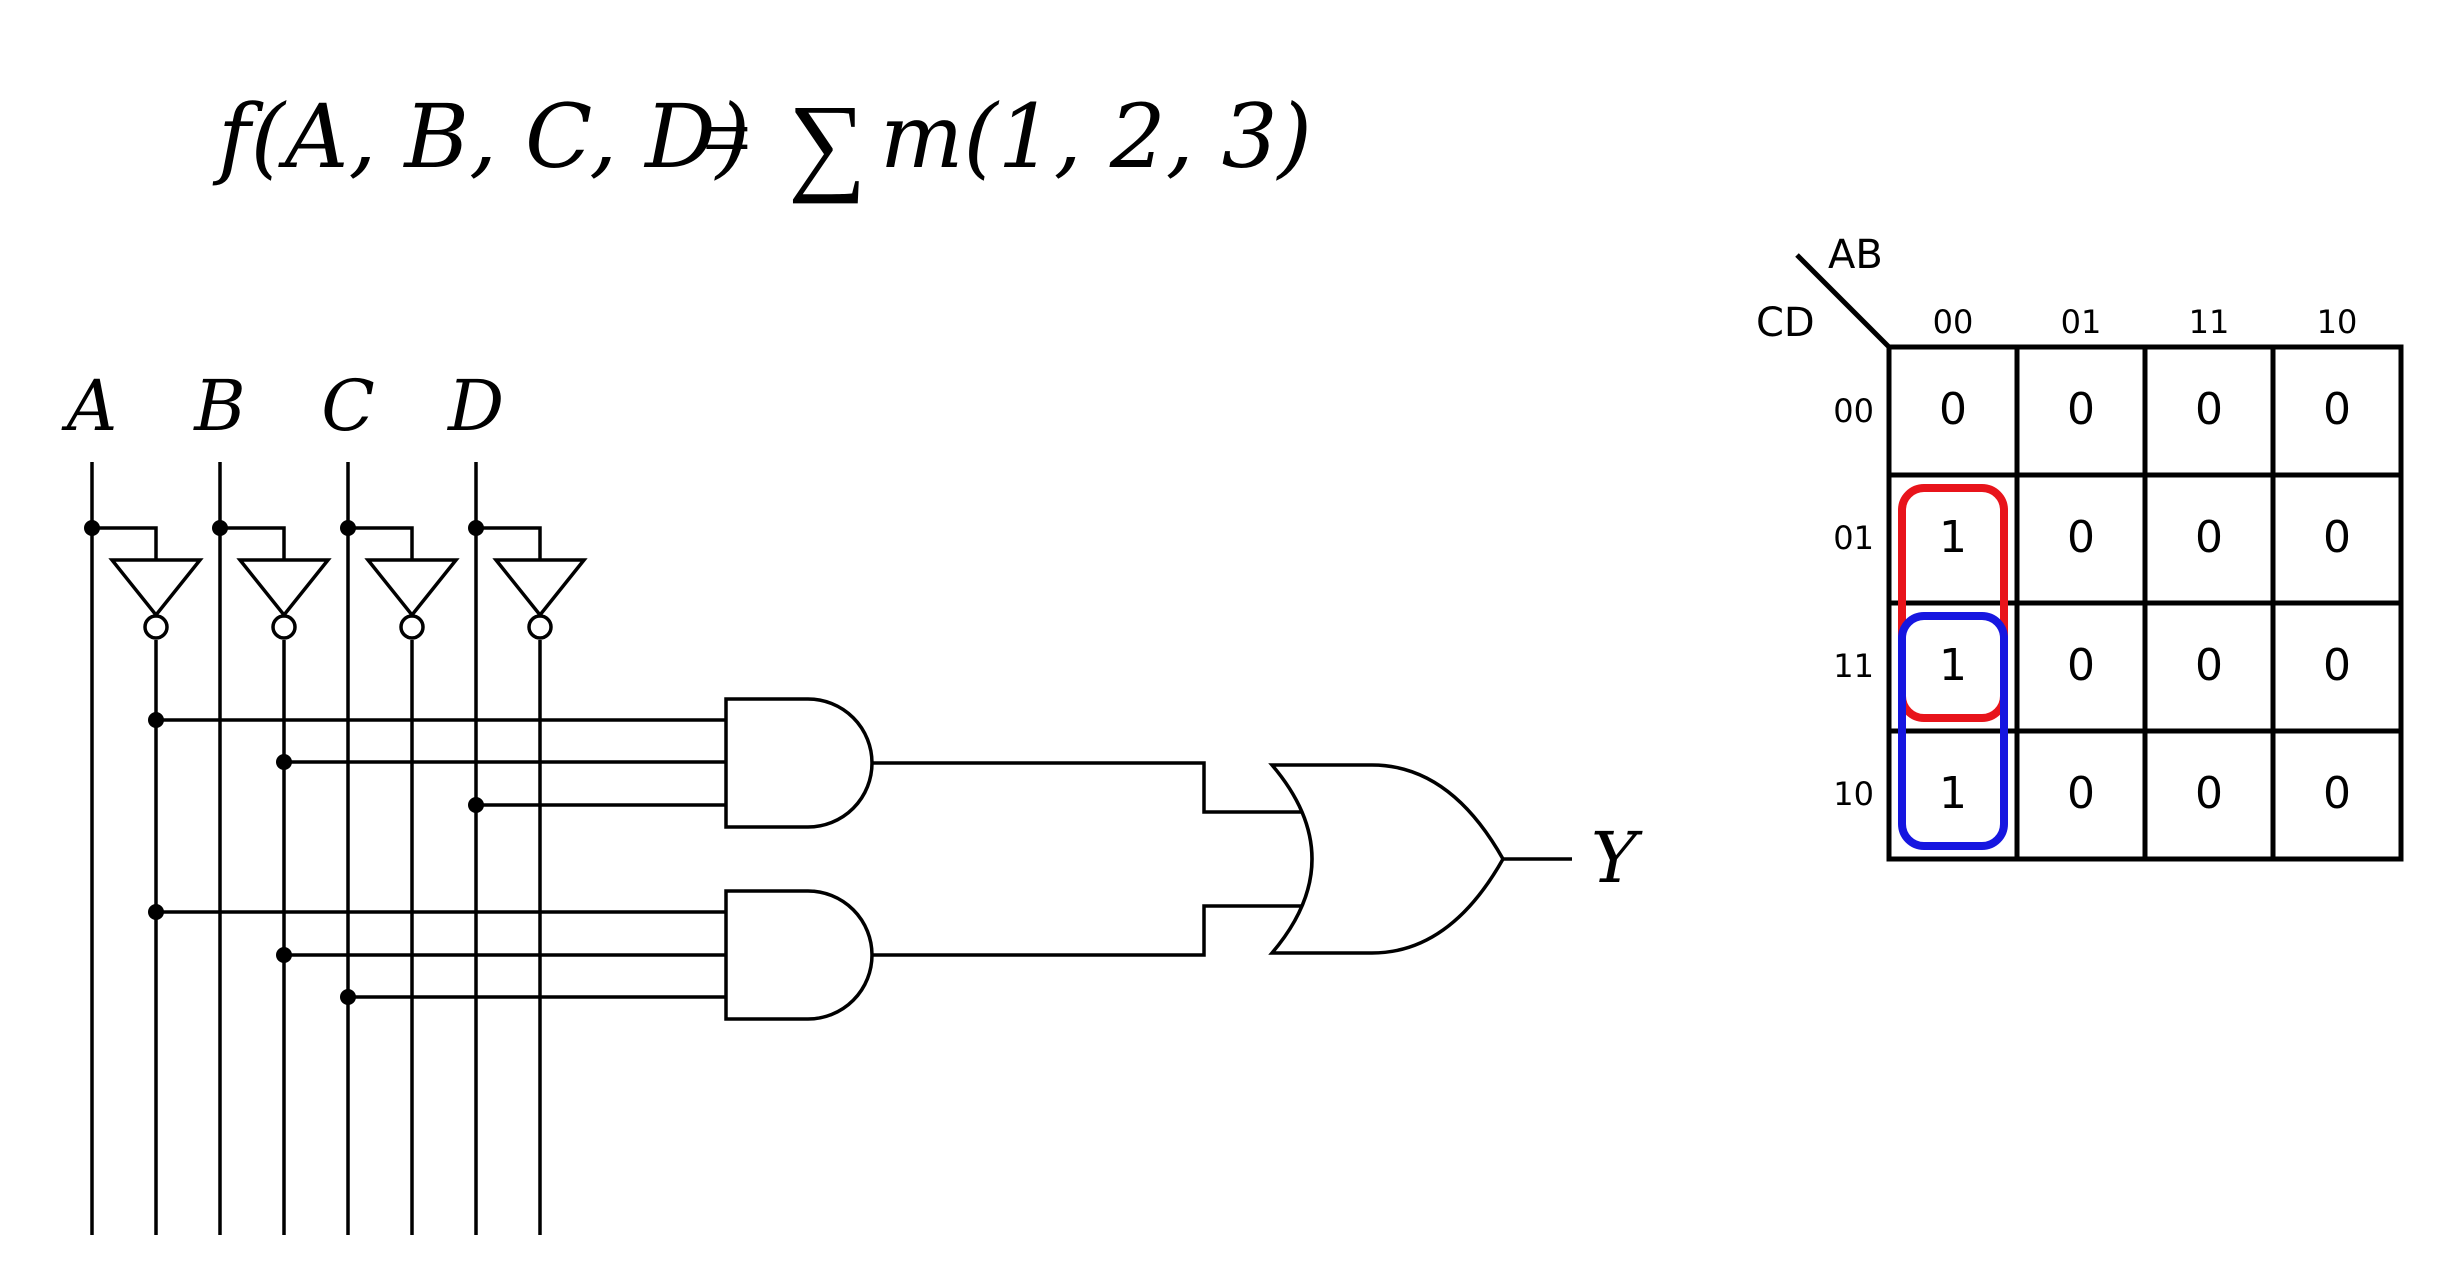  What do you see at coordinates (762, 143) in the screenshot?
I see `formula: f(A, B, C, D) = ∑ m(1, 2, 3)` at bounding box center [762, 143].